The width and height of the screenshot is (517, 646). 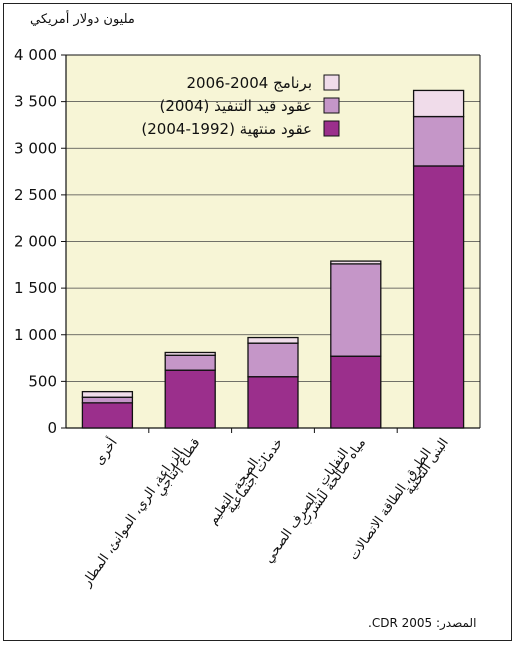 I want to click on y-axis-unit-label: مليون دولار أمريكي, so click(x=82, y=19).